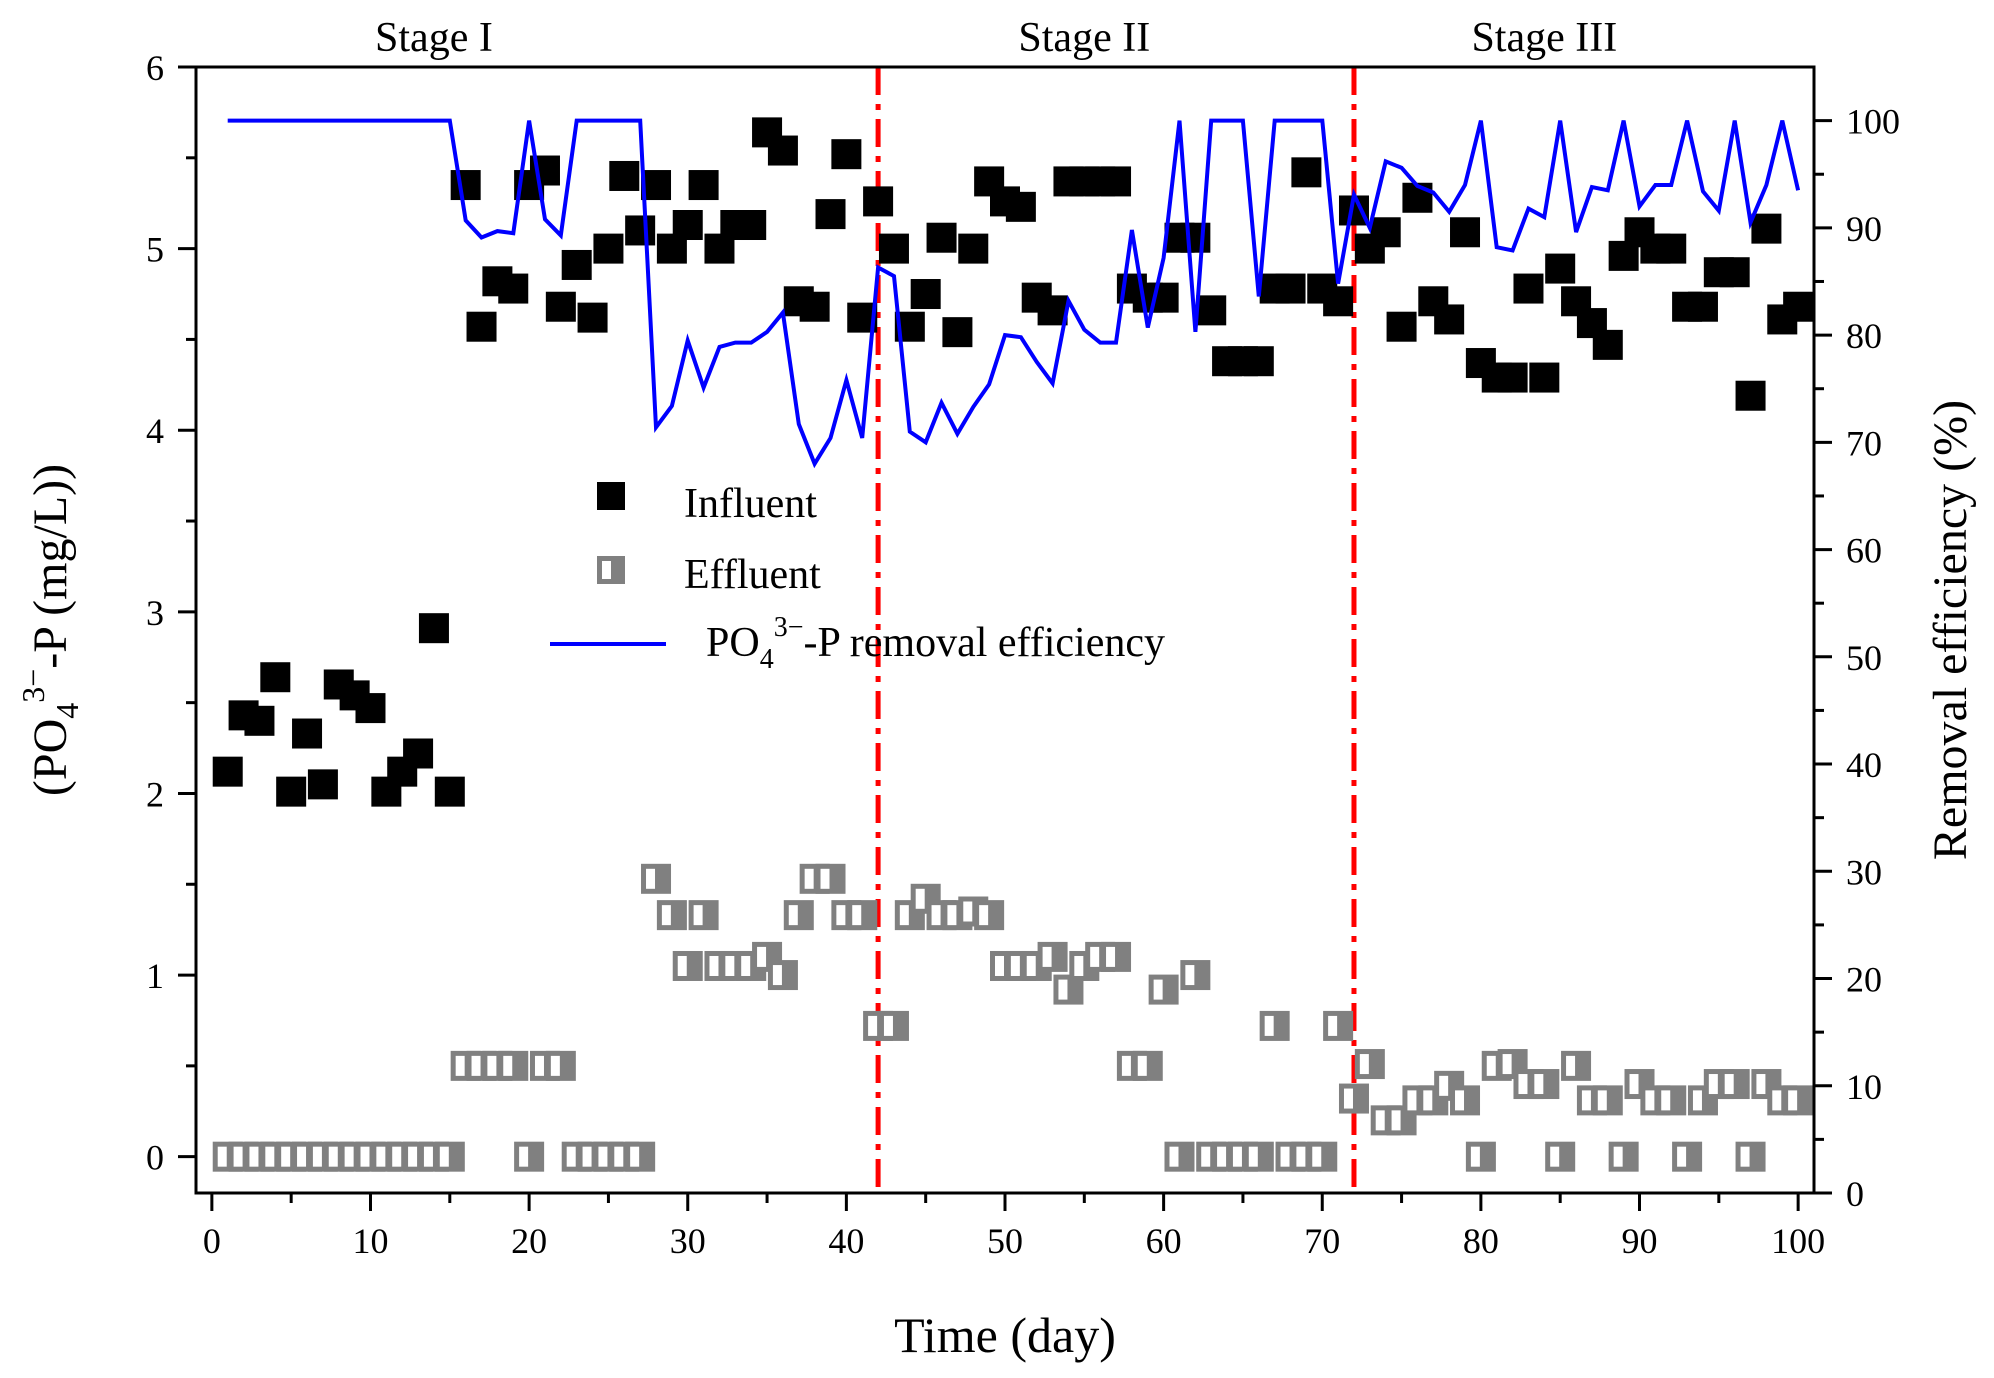  What do you see at coordinates (1864, 658) in the screenshot?
I see `right-y-tick-label: 50` at bounding box center [1864, 658].